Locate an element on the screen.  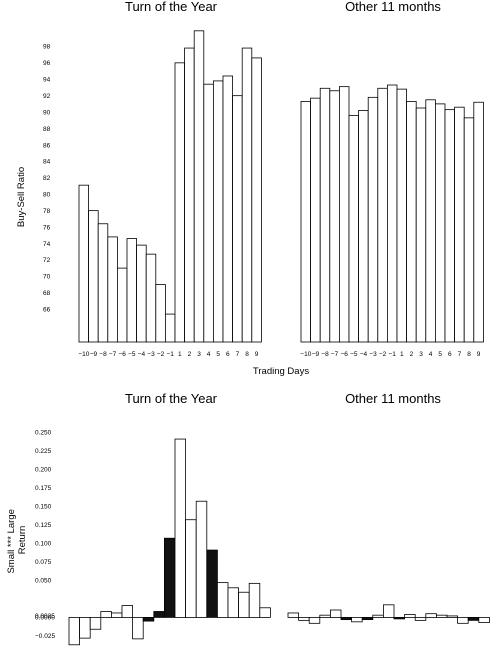
y-tick-label-3-6: 0.100 is located at coordinates (43, 544).